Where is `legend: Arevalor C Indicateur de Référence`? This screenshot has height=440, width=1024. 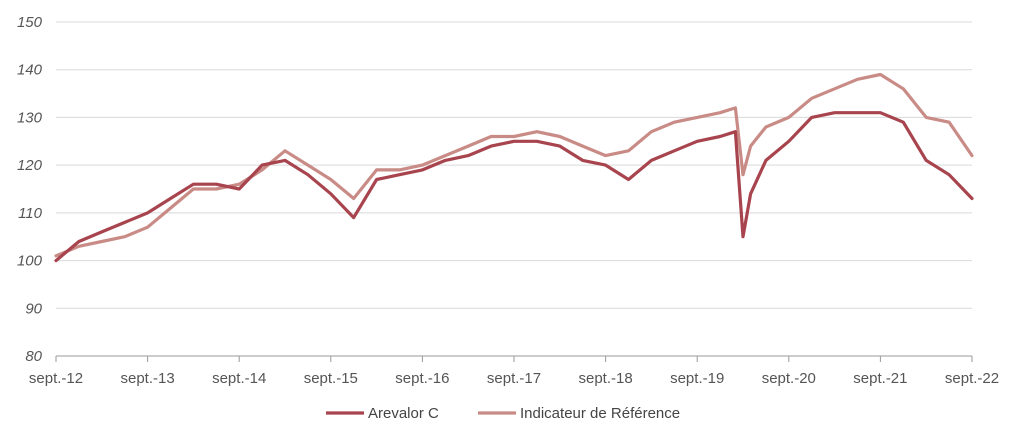
legend: Arevalor C Indicateur de Référence is located at coordinates (503, 413).